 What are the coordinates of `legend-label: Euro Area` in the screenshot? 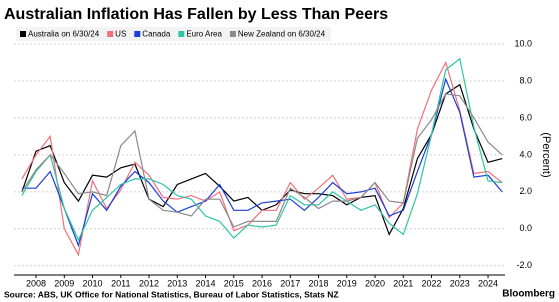 It's located at (204, 34).